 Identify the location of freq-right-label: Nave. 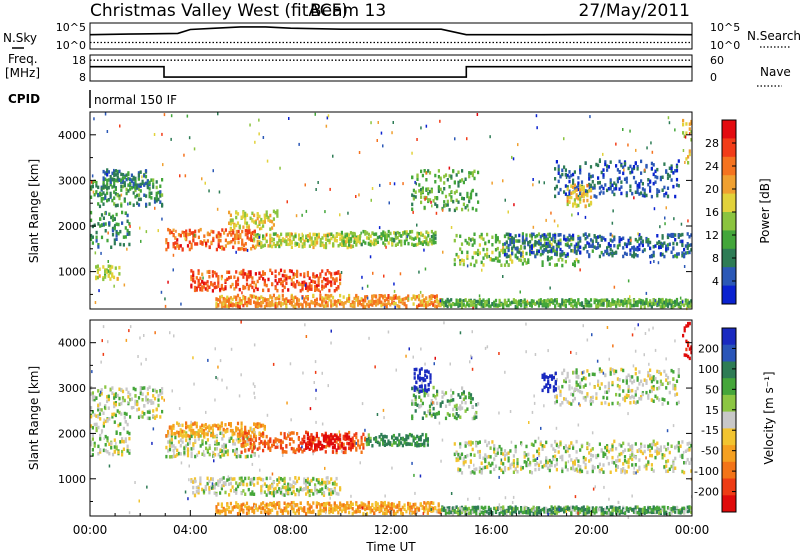
(775, 72).